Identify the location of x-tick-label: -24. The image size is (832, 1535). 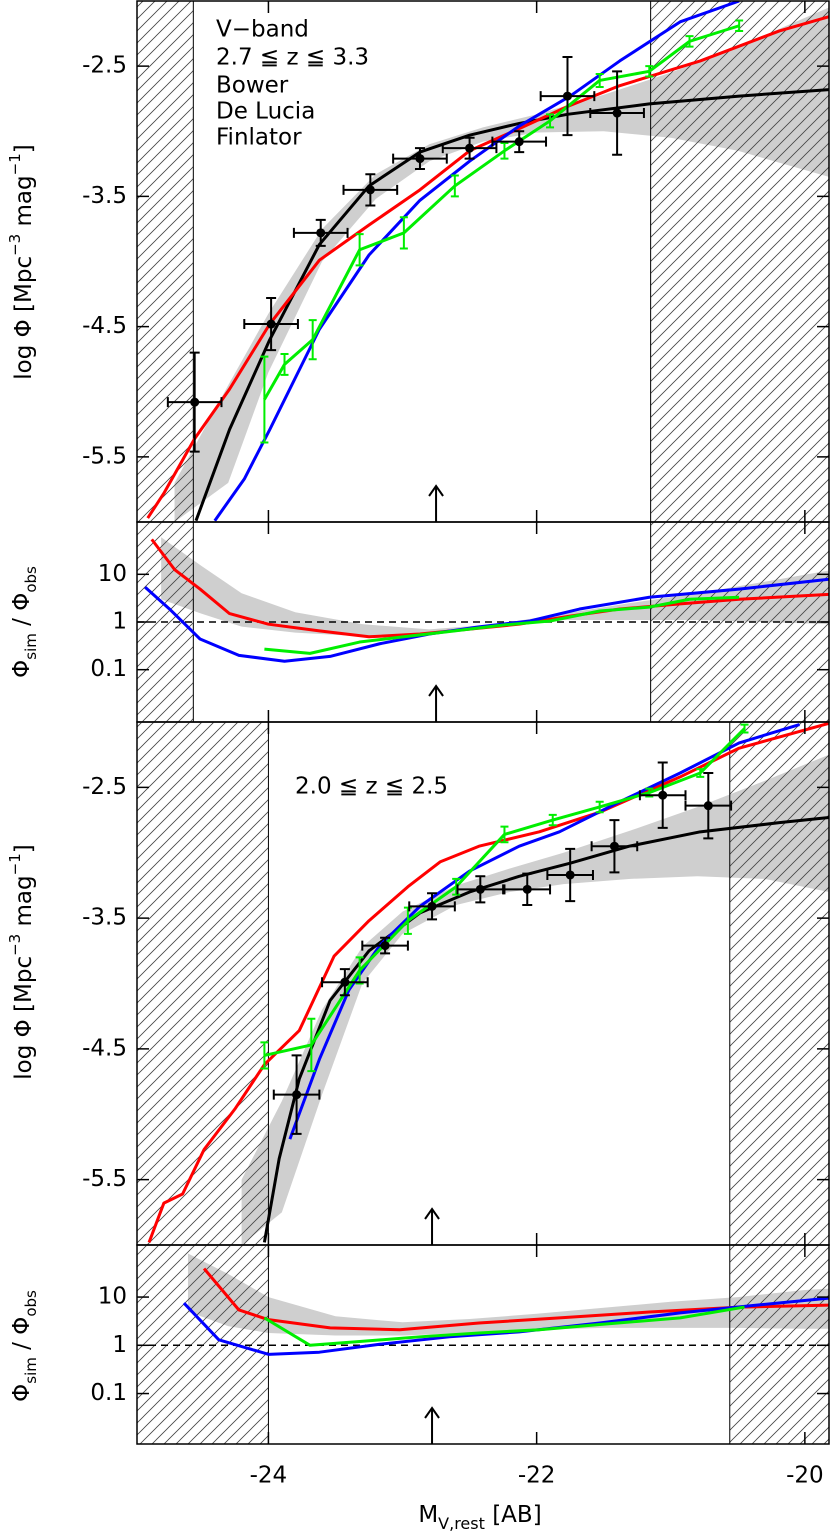
(269, 1476).